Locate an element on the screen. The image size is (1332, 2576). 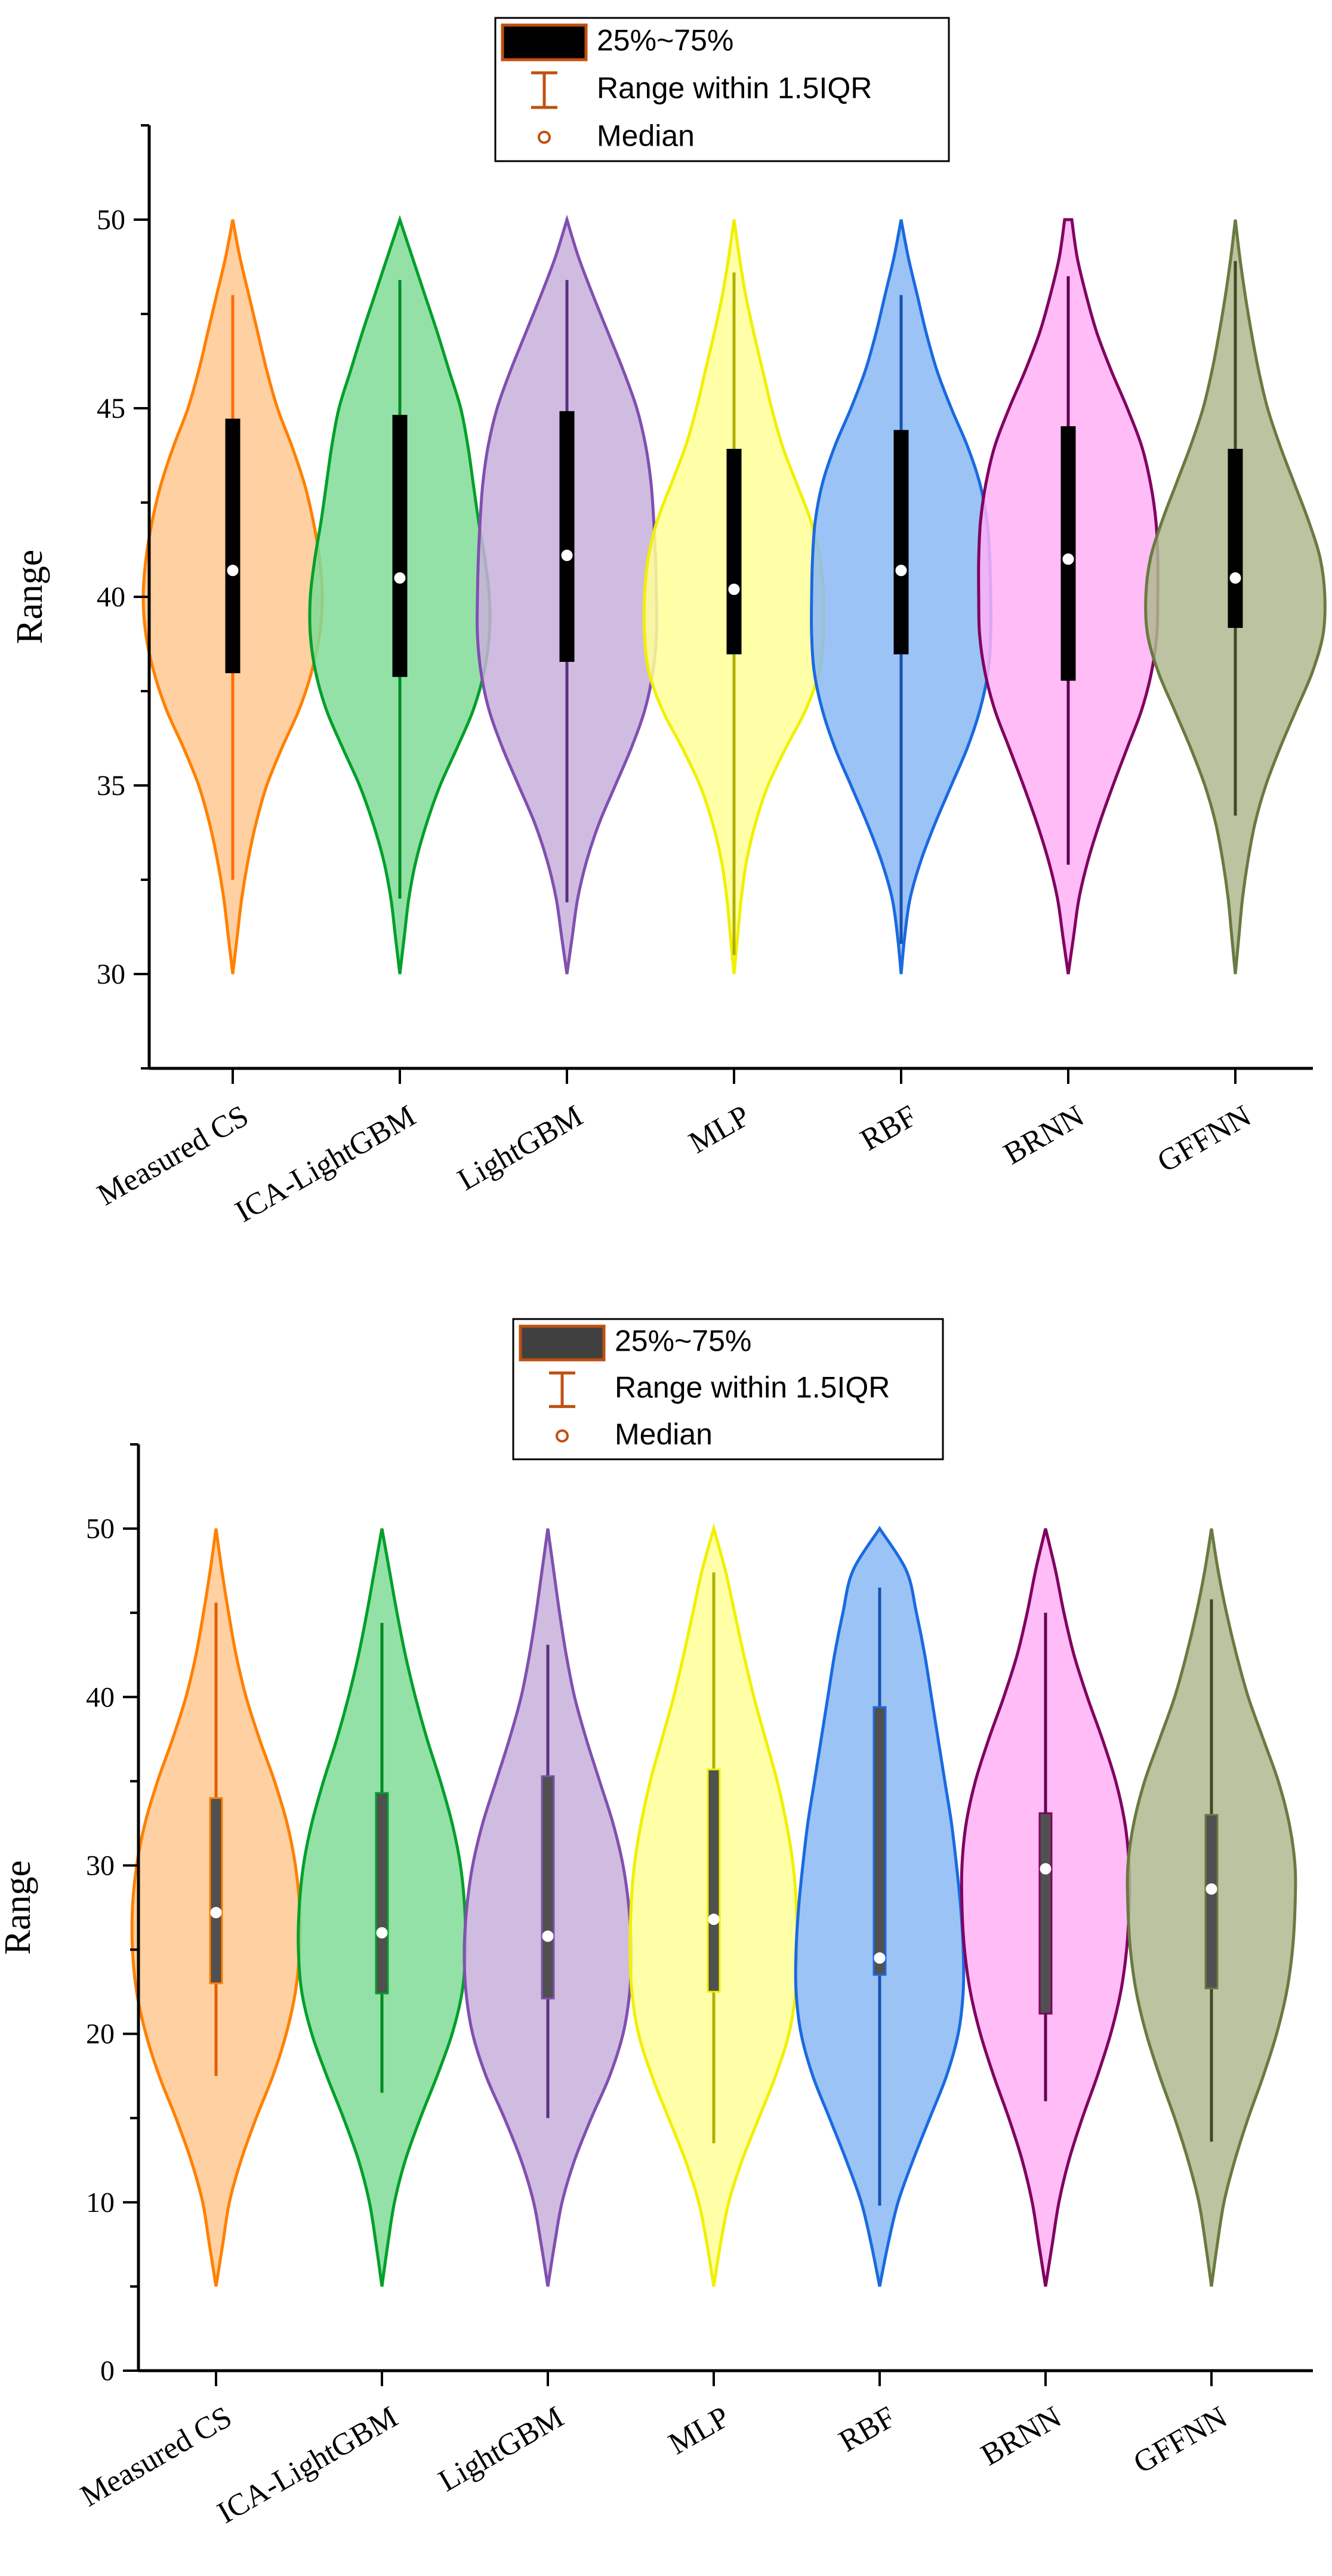
y-tick-label-3: 45 is located at coordinates (111, 408).